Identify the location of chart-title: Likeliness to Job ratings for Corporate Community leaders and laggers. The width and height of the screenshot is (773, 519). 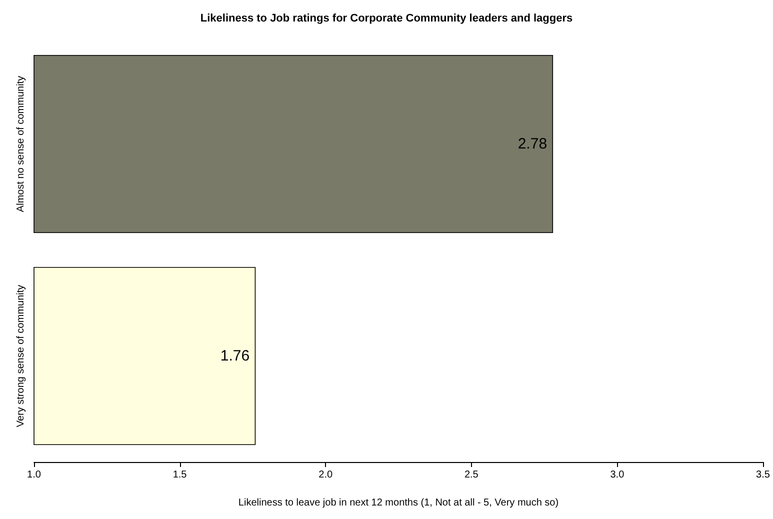
(386, 18).